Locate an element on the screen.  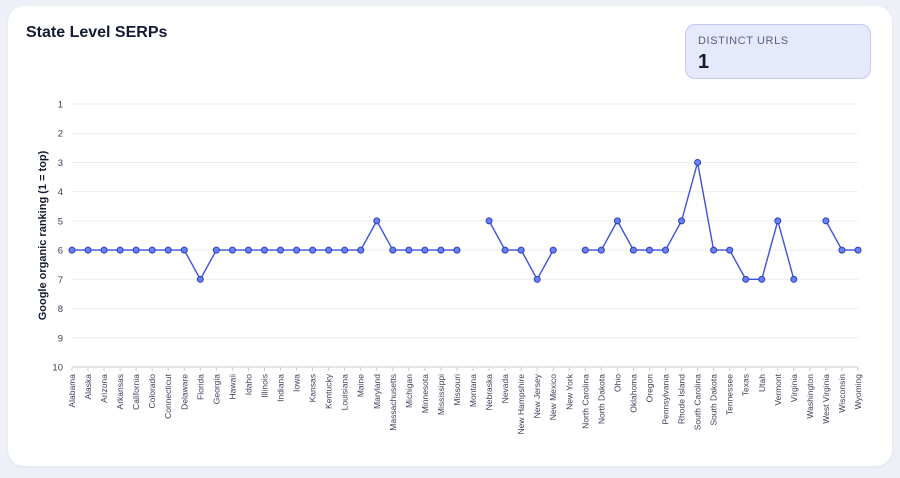
x-tick-label: Michigan is located at coordinates (409, 391).